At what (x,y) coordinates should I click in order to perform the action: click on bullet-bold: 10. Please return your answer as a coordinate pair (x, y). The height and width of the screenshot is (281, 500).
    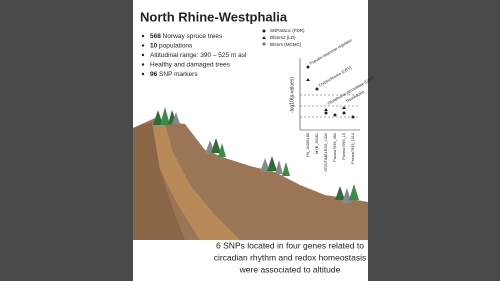
    Looking at the image, I should click on (154, 45).